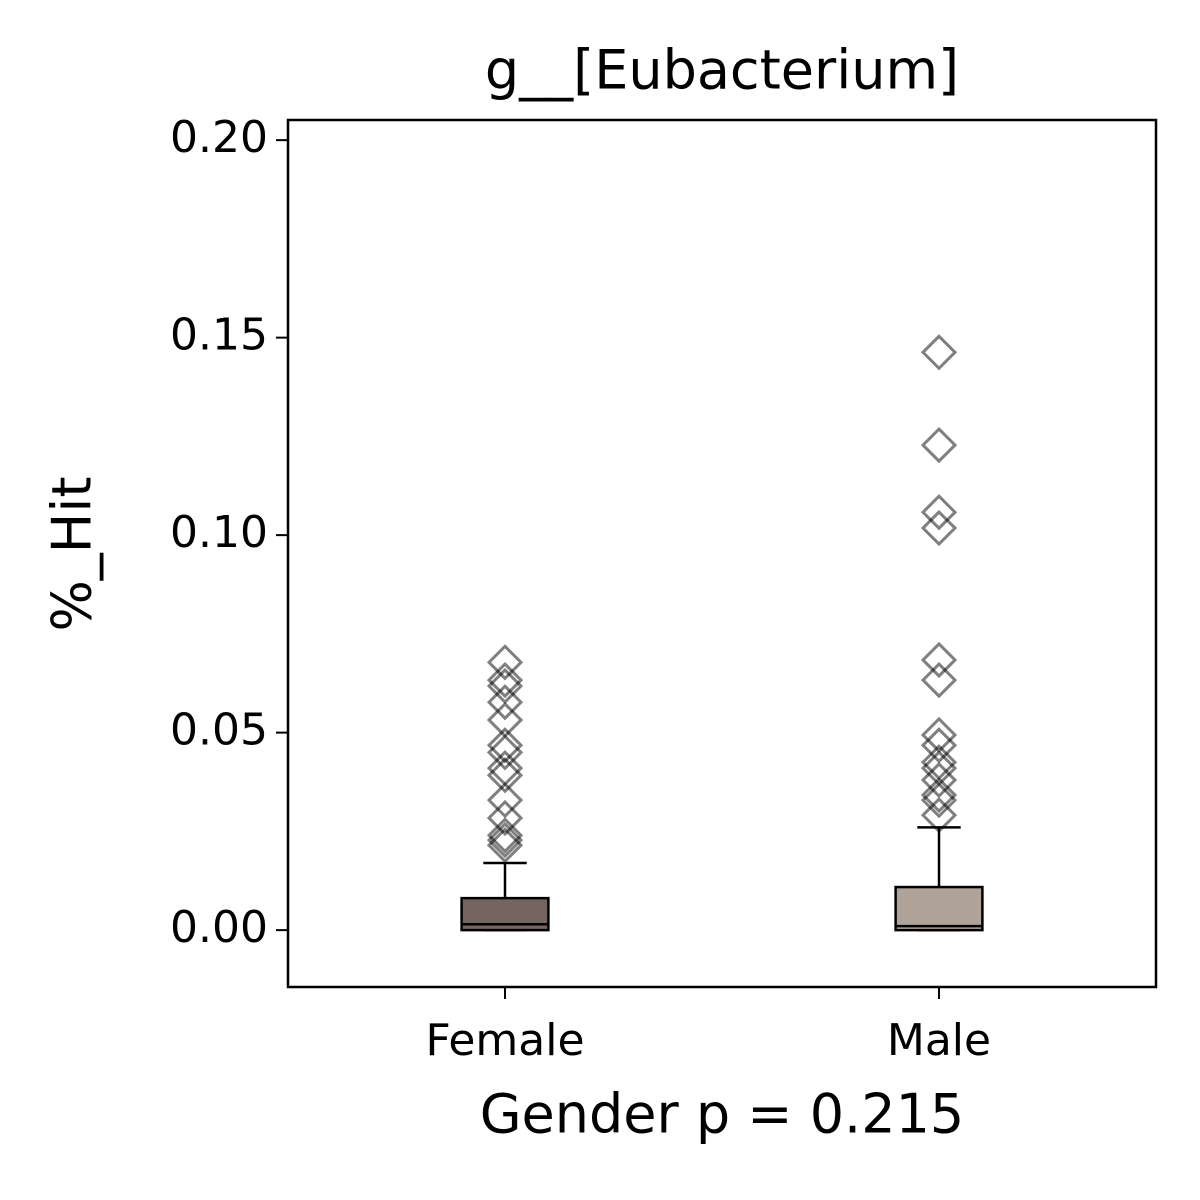 This screenshot has height=1200, width=1200. Describe the element at coordinates (219, 137) in the screenshot. I see `y-tick-label: 0.20` at that location.